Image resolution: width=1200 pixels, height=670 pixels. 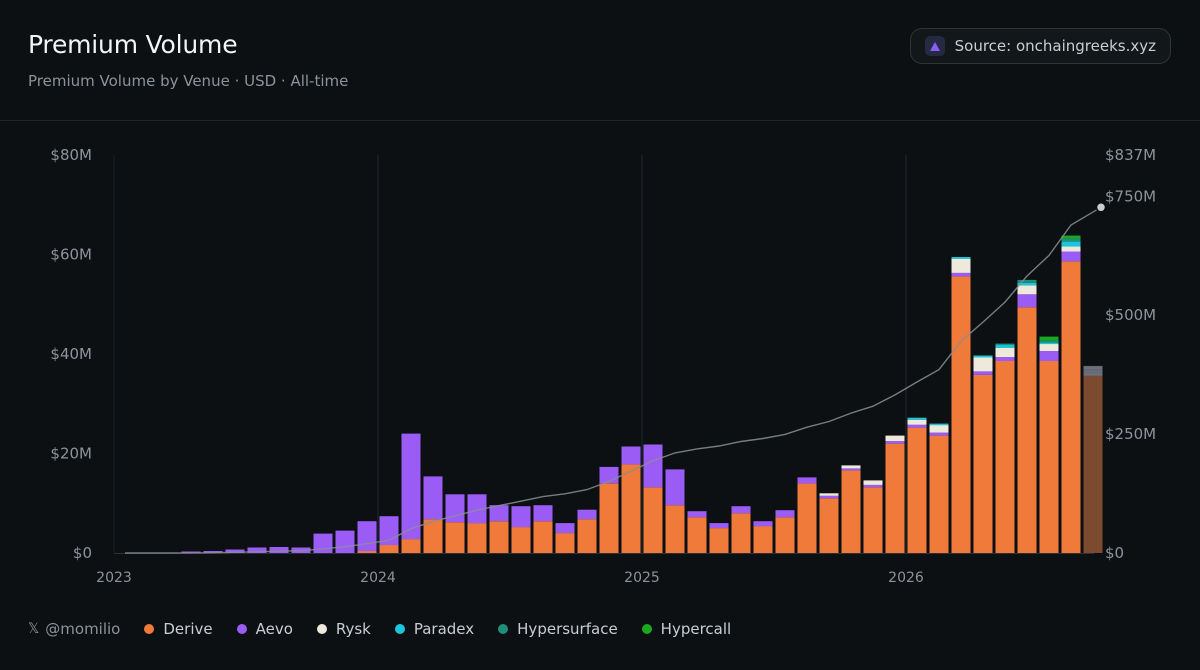 What do you see at coordinates (353, 629) in the screenshot?
I see `legend-label-rysk: Rysk` at bounding box center [353, 629].